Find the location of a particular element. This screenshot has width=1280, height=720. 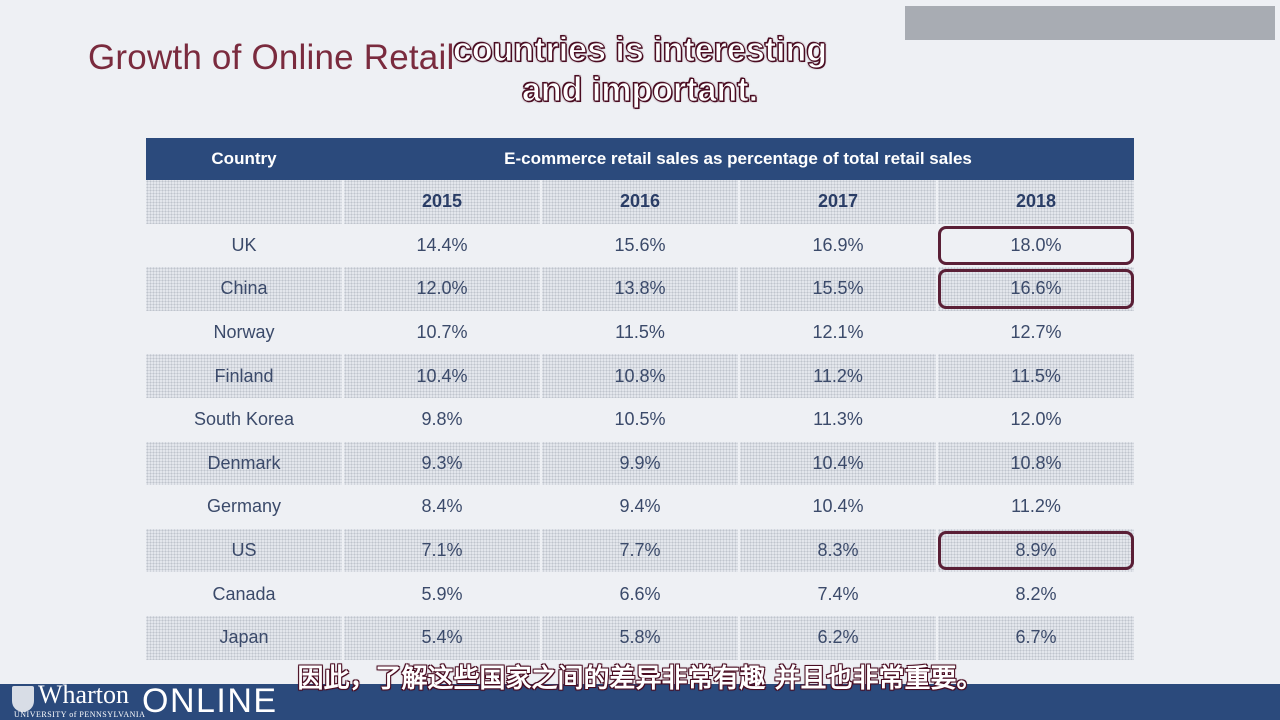

value-text: 15.5% is located at coordinates (838, 288).